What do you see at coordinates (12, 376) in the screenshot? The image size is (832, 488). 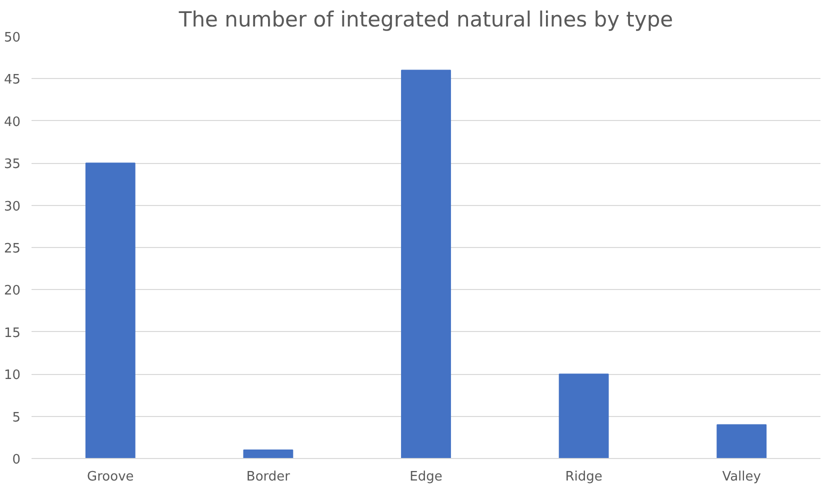 I see `y-tick-label: 10` at bounding box center [12, 376].